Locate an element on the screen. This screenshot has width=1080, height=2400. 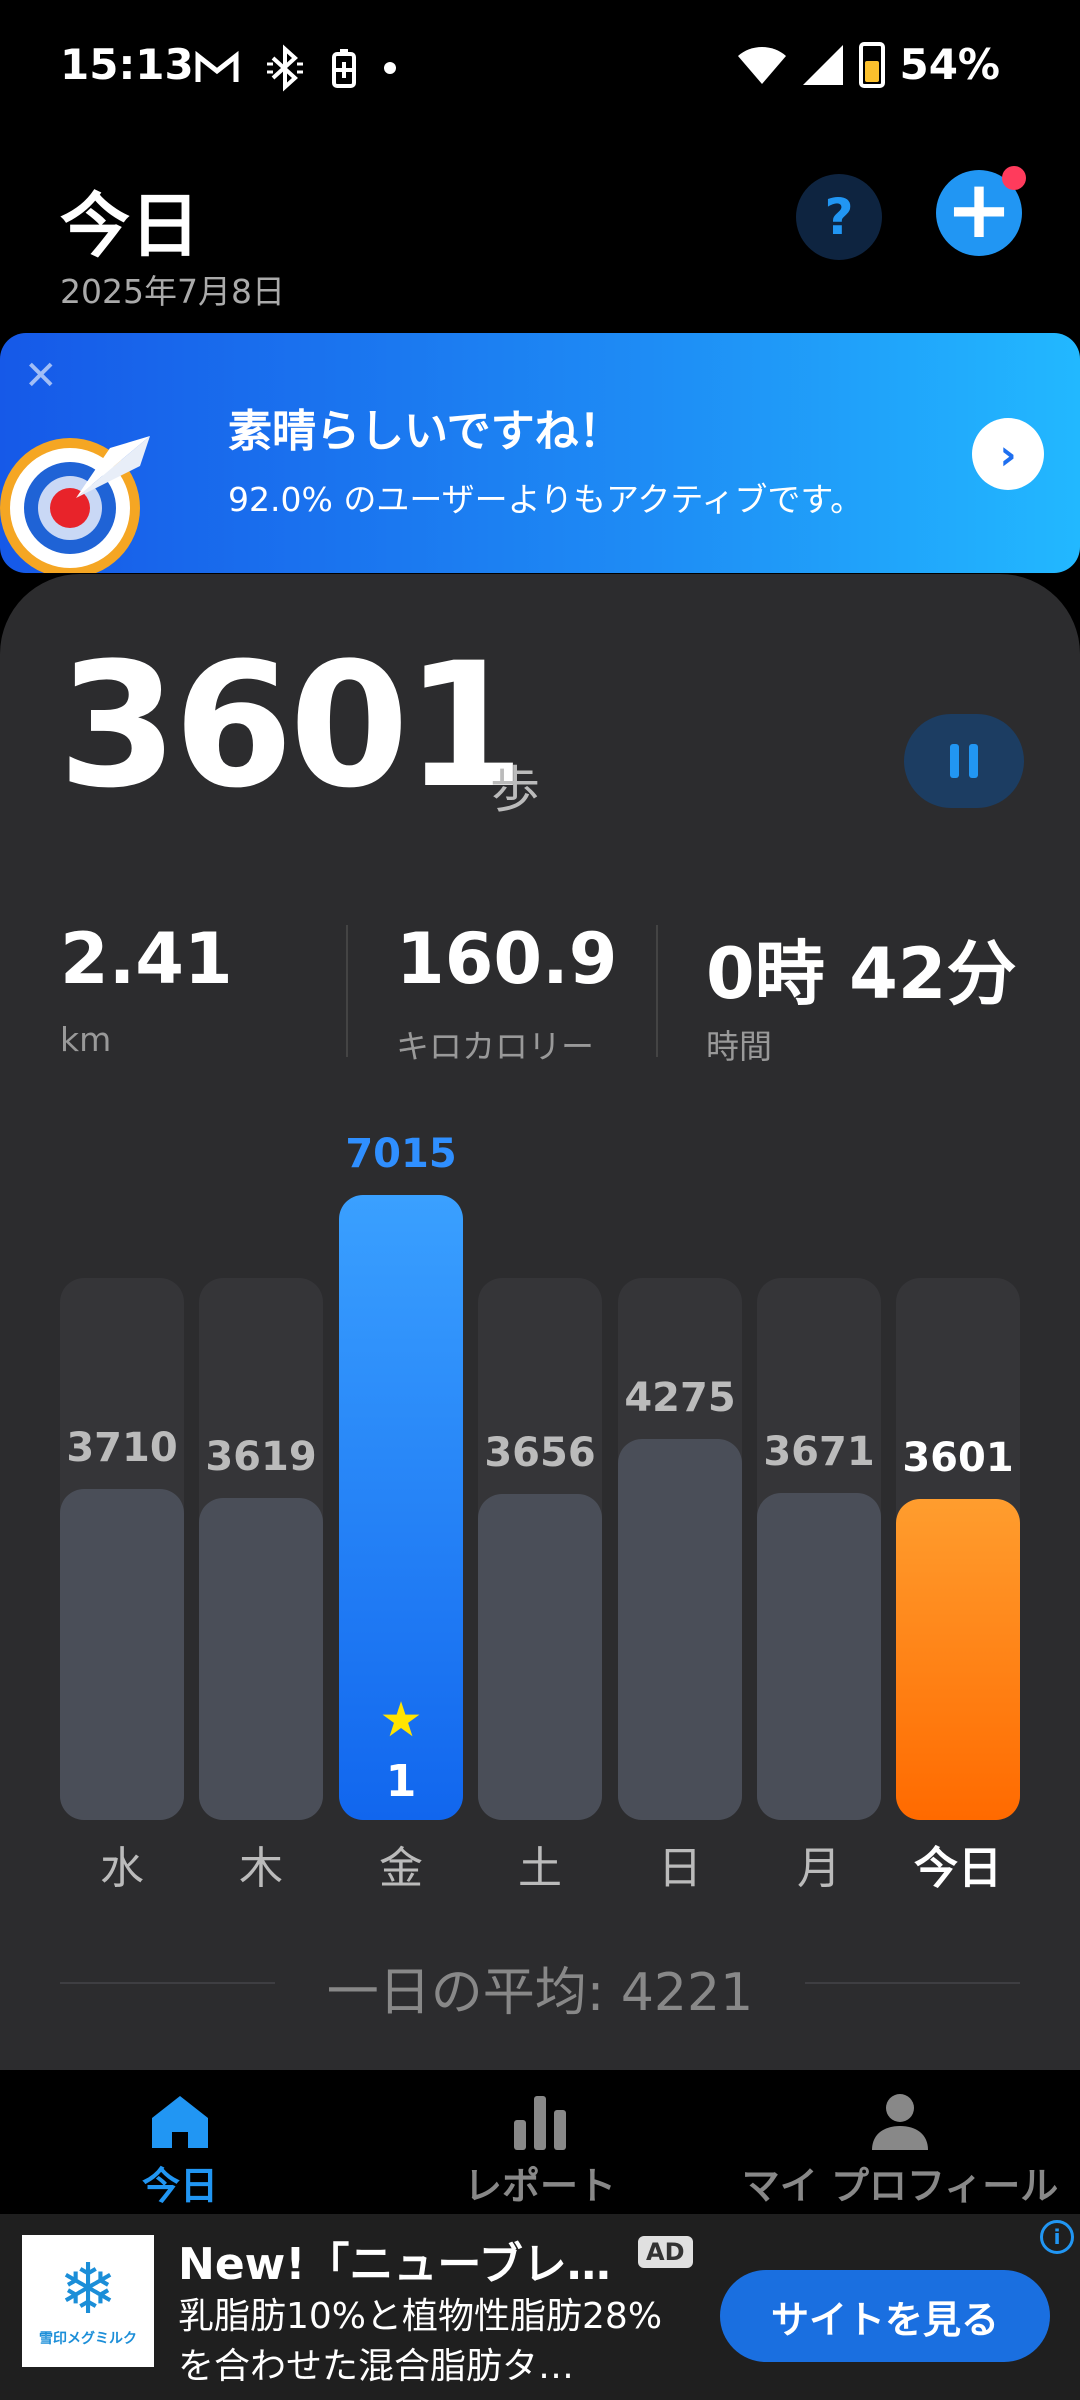
battery-saver-icon is located at coordinates (344, 68).